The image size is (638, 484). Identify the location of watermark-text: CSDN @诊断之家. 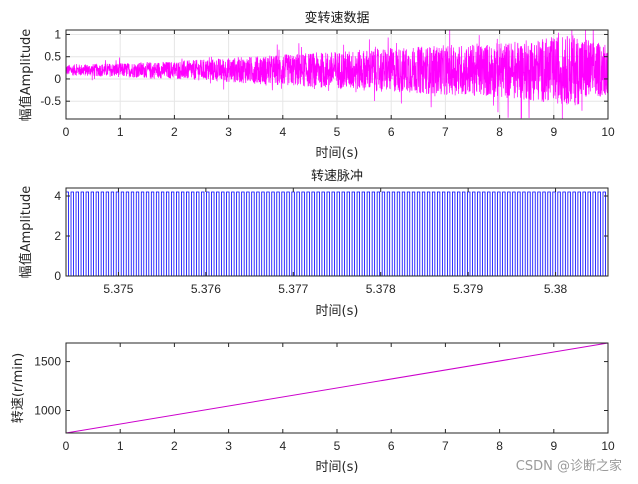
(569, 466).